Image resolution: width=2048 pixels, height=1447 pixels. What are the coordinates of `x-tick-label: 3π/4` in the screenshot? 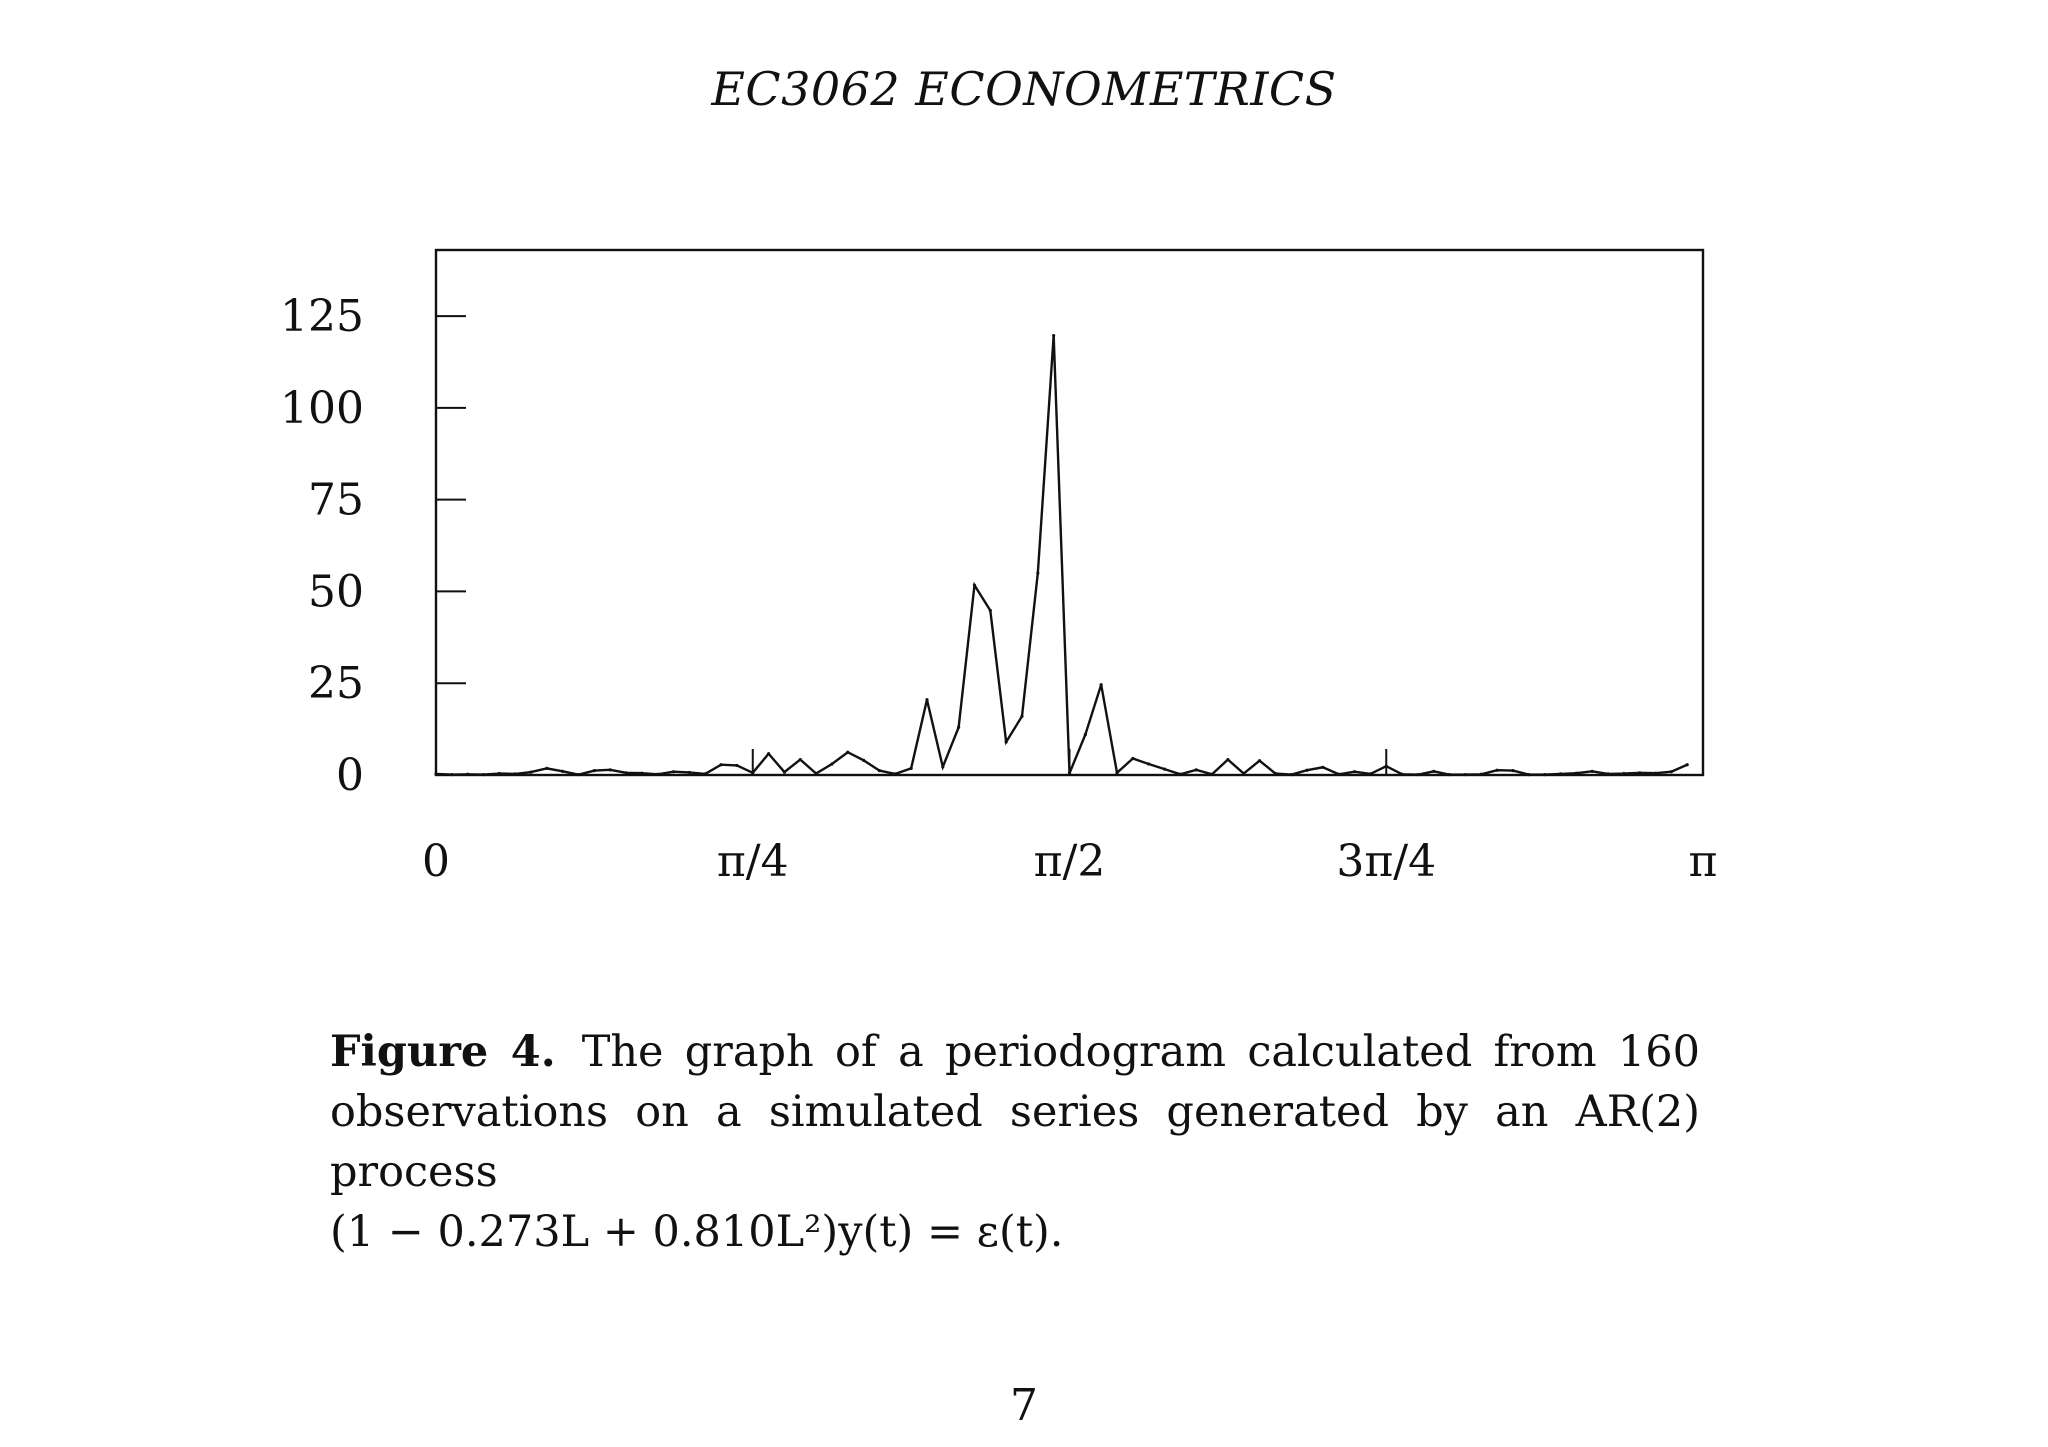 It's located at (1386, 861).